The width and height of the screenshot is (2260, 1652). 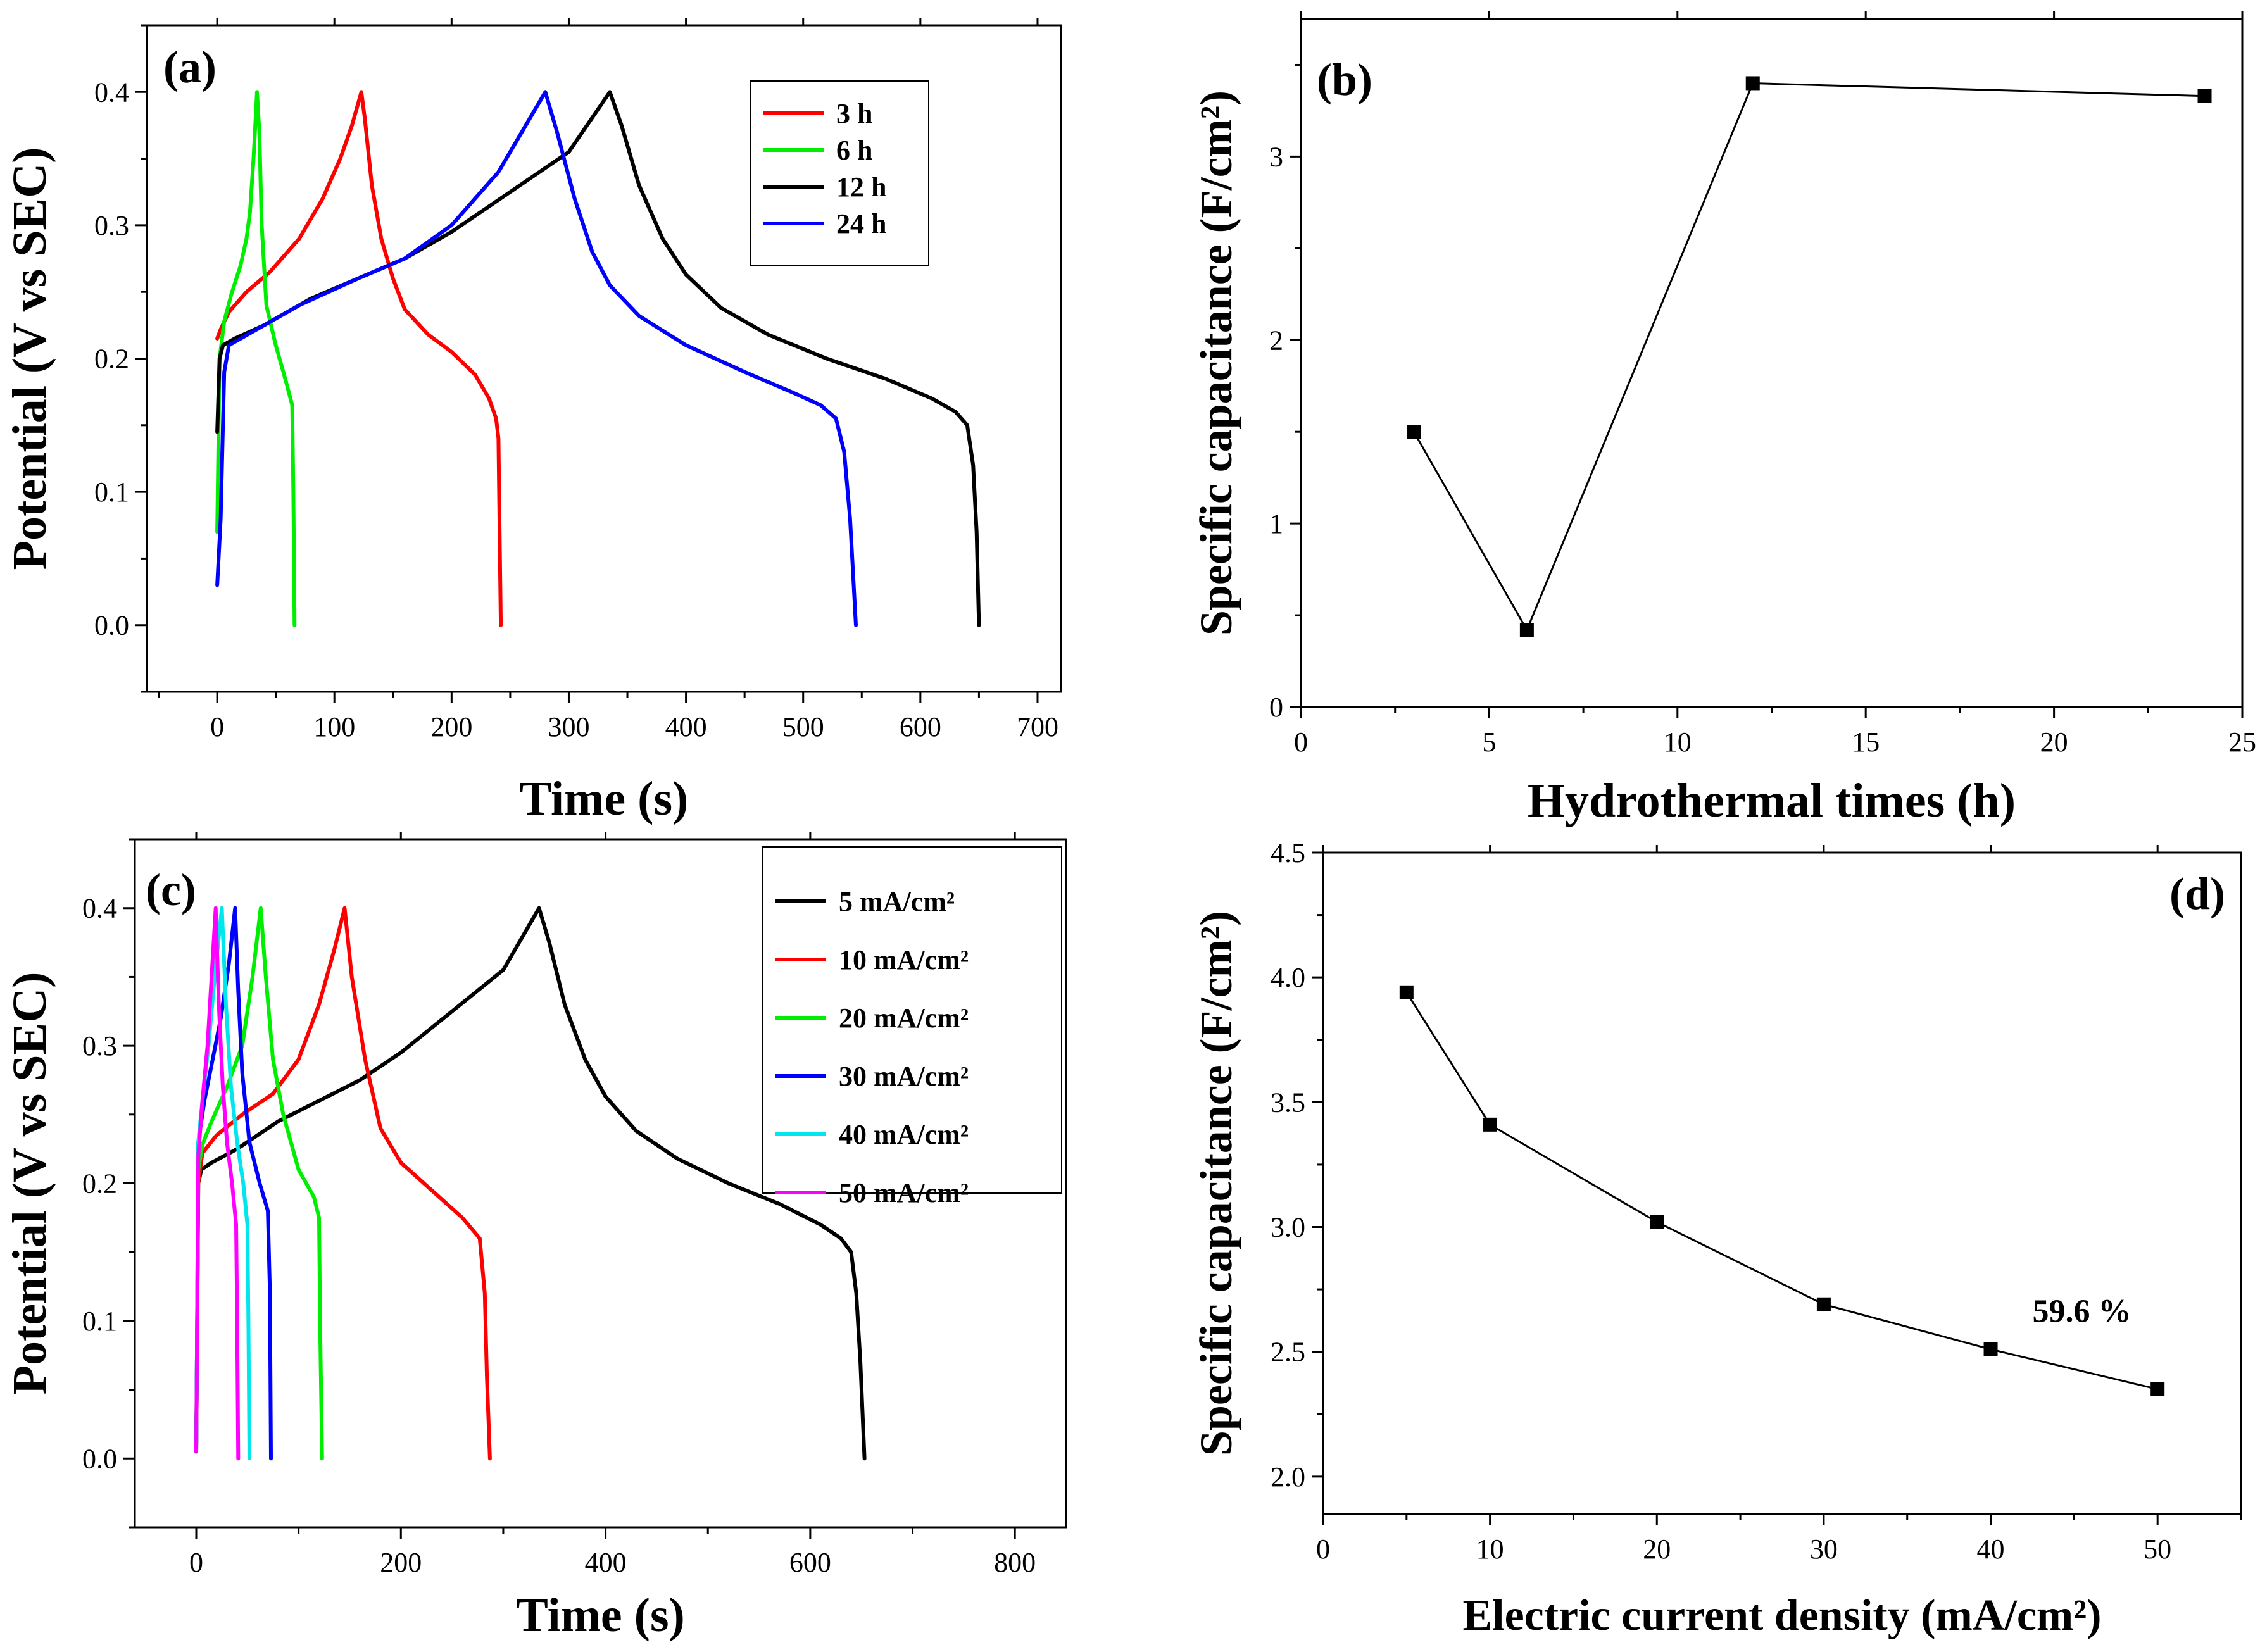 I want to click on panel-label: (a), so click(x=190, y=67).